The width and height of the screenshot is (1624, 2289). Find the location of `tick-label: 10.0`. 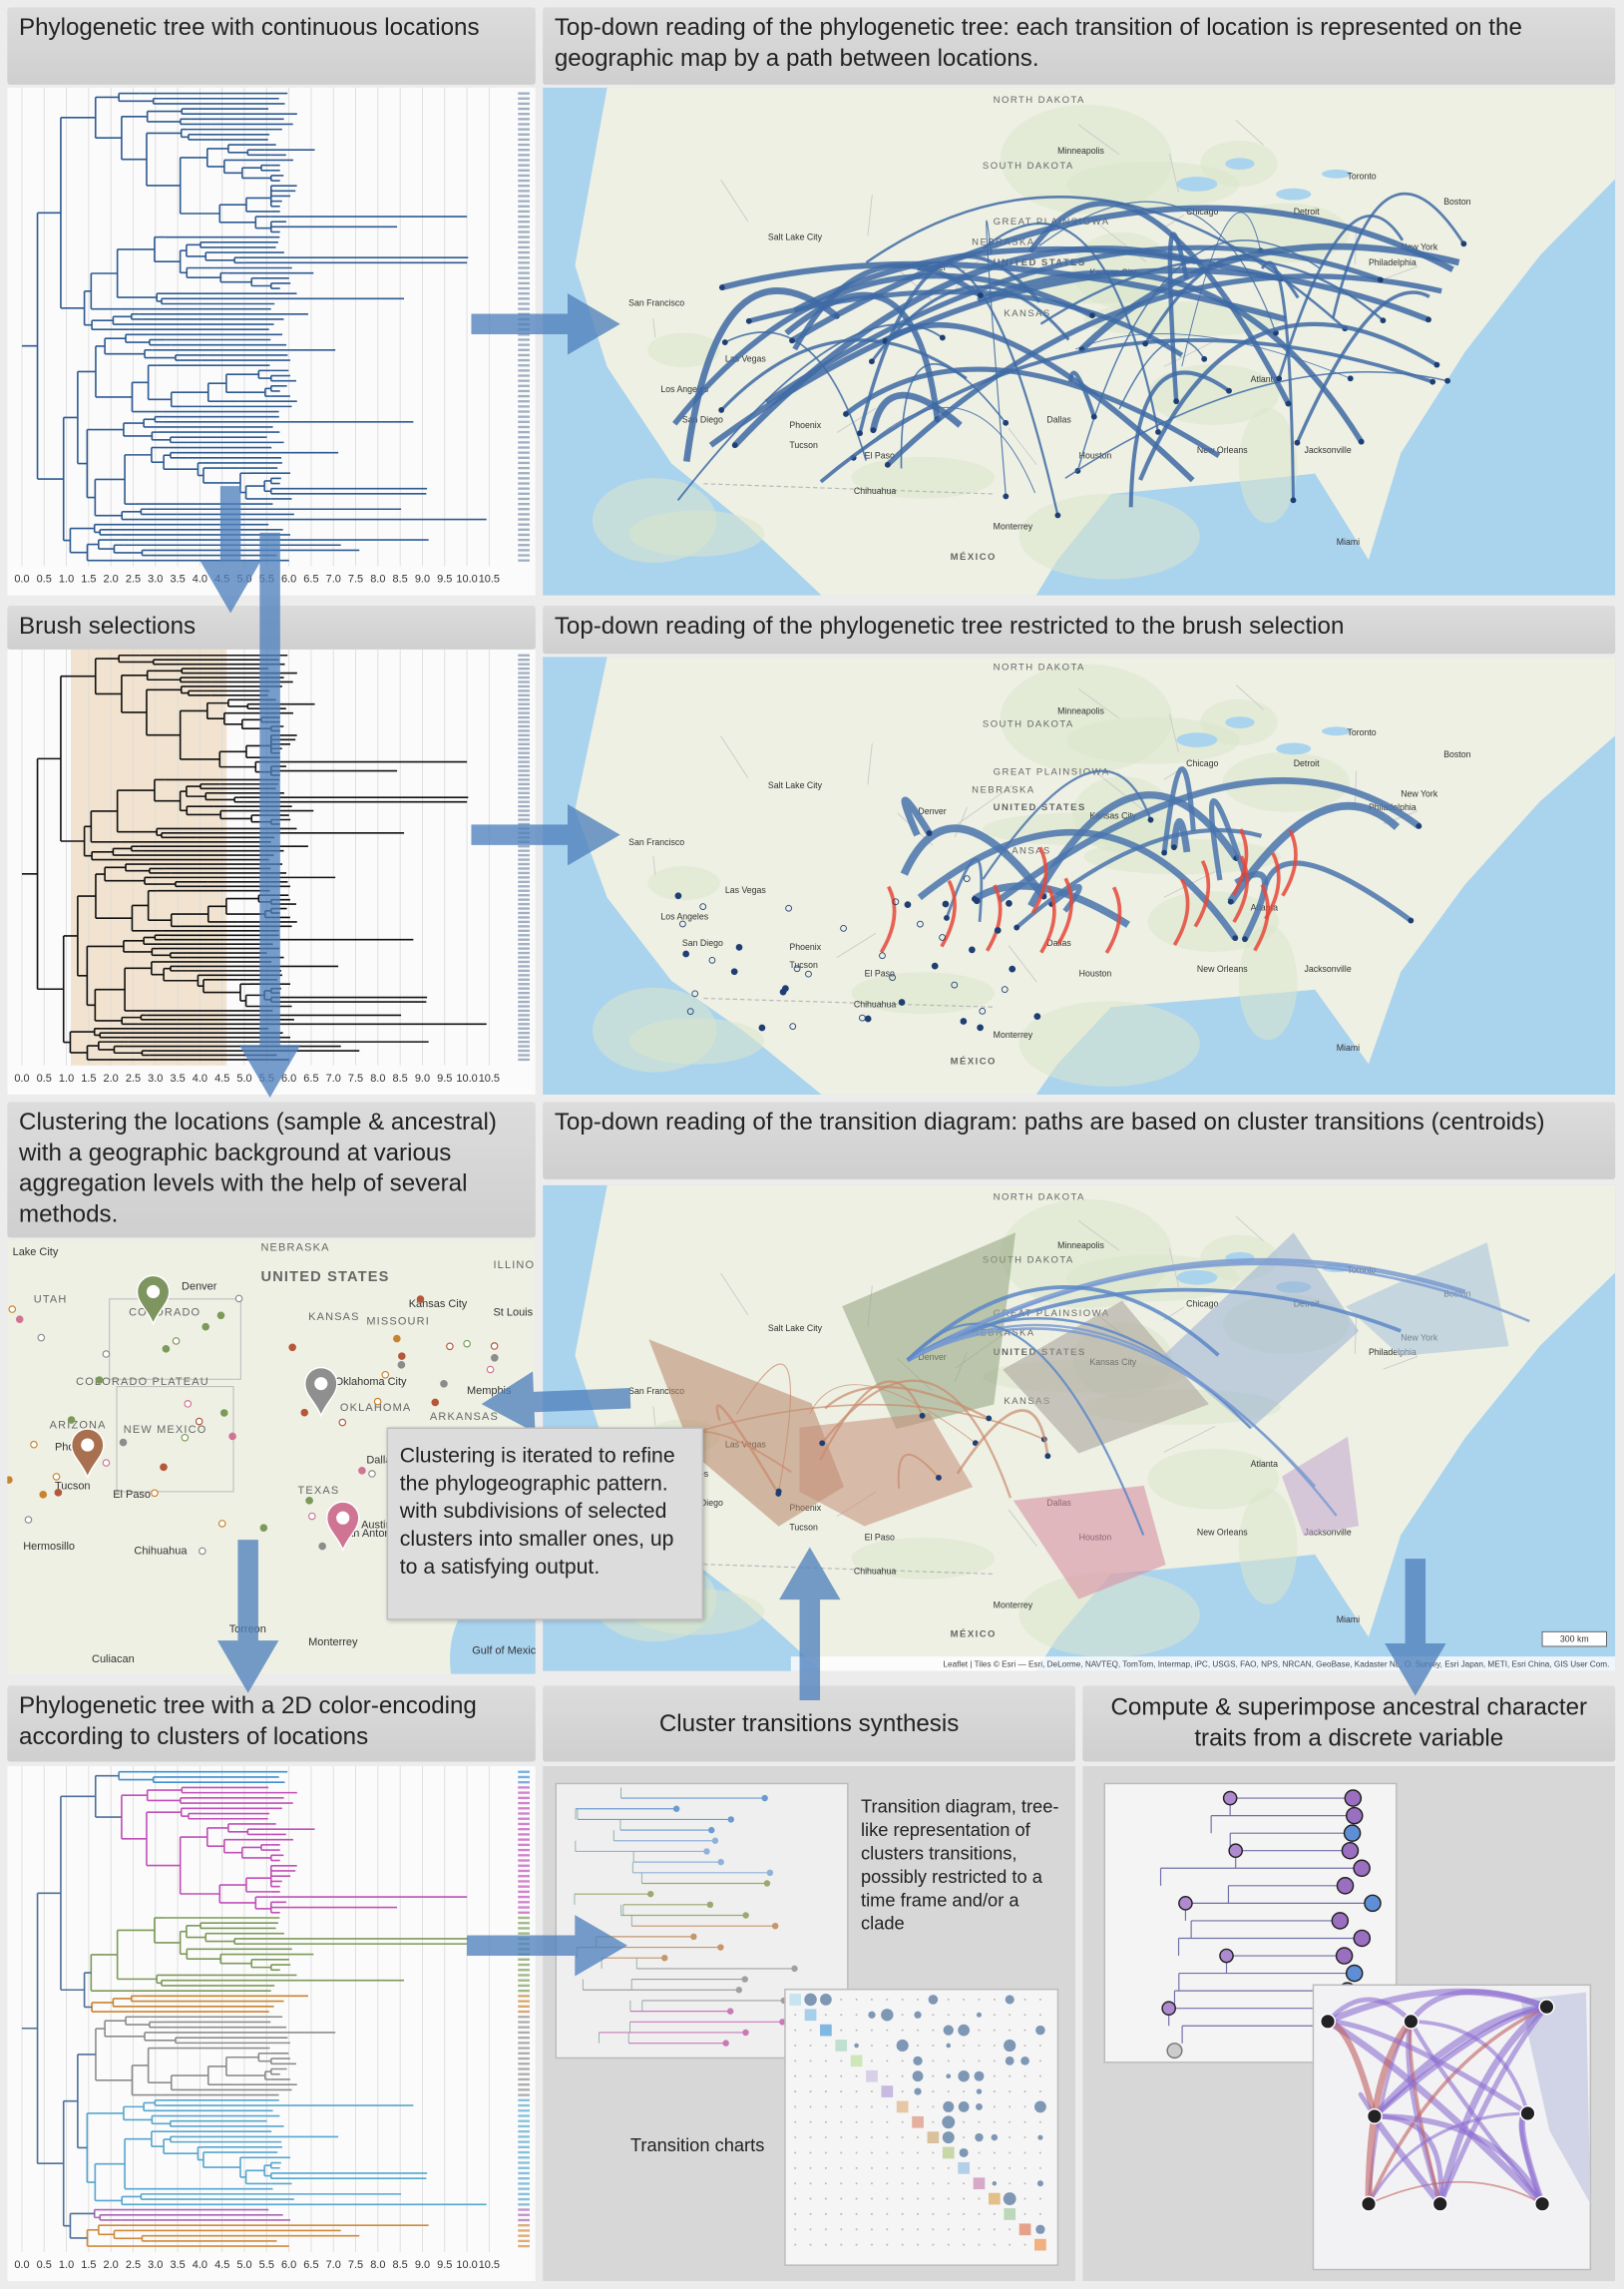

tick-label: 10.0 is located at coordinates (466, 1079).